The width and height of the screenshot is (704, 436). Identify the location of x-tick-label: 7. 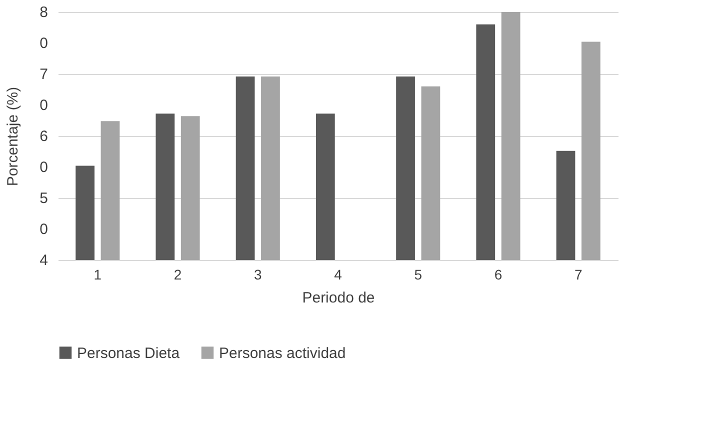
(578, 274).